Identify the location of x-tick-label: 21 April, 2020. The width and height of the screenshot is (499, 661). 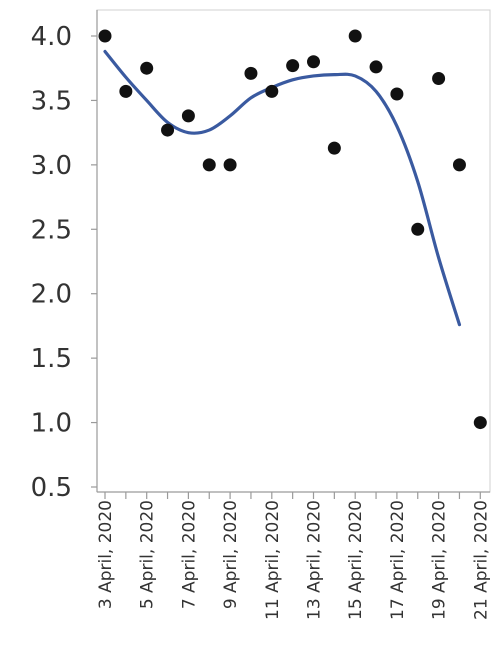
(481, 560).